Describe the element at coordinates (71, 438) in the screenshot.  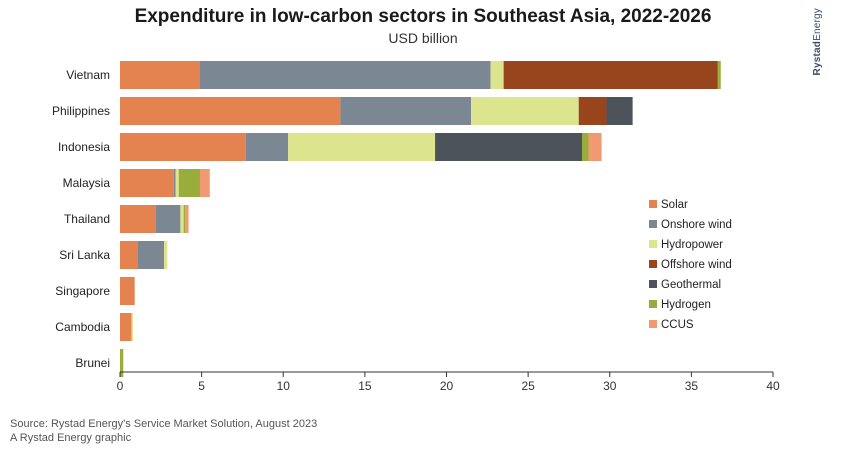
I see `credit-note: A Rystad Energy graphic` at that location.